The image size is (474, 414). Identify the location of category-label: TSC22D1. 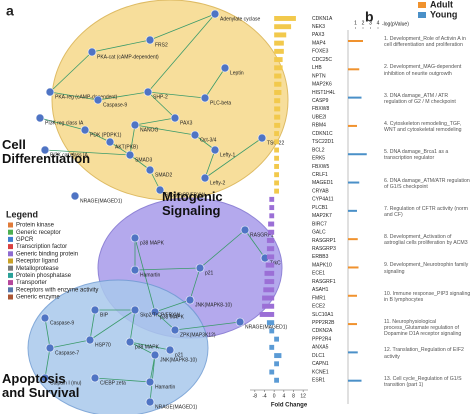
(323, 142).